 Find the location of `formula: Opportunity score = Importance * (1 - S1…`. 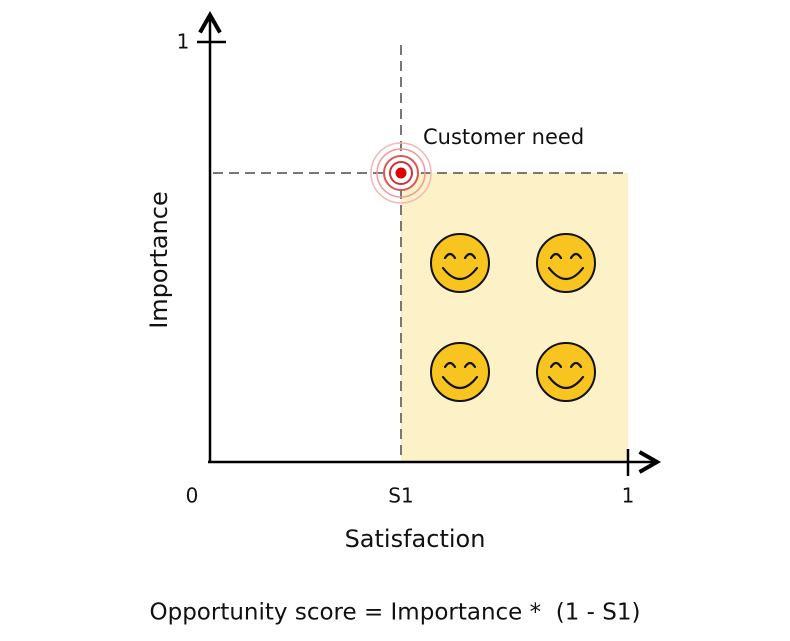

formula: Opportunity score = Importance * (1 - S1… is located at coordinates (395, 613).